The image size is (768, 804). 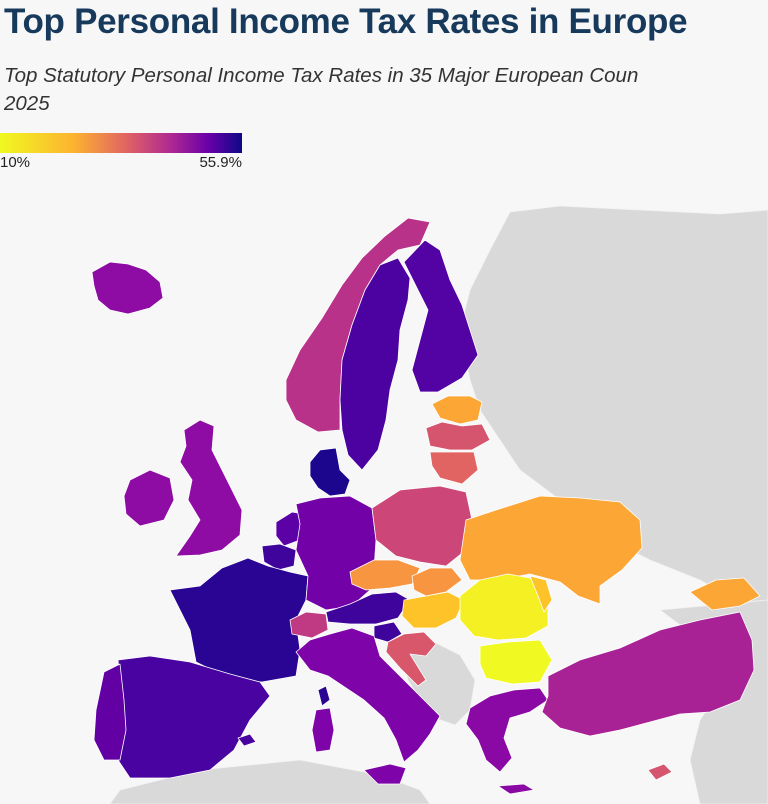 I want to click on country-italy-sardinia, so click(x=323, y=730).